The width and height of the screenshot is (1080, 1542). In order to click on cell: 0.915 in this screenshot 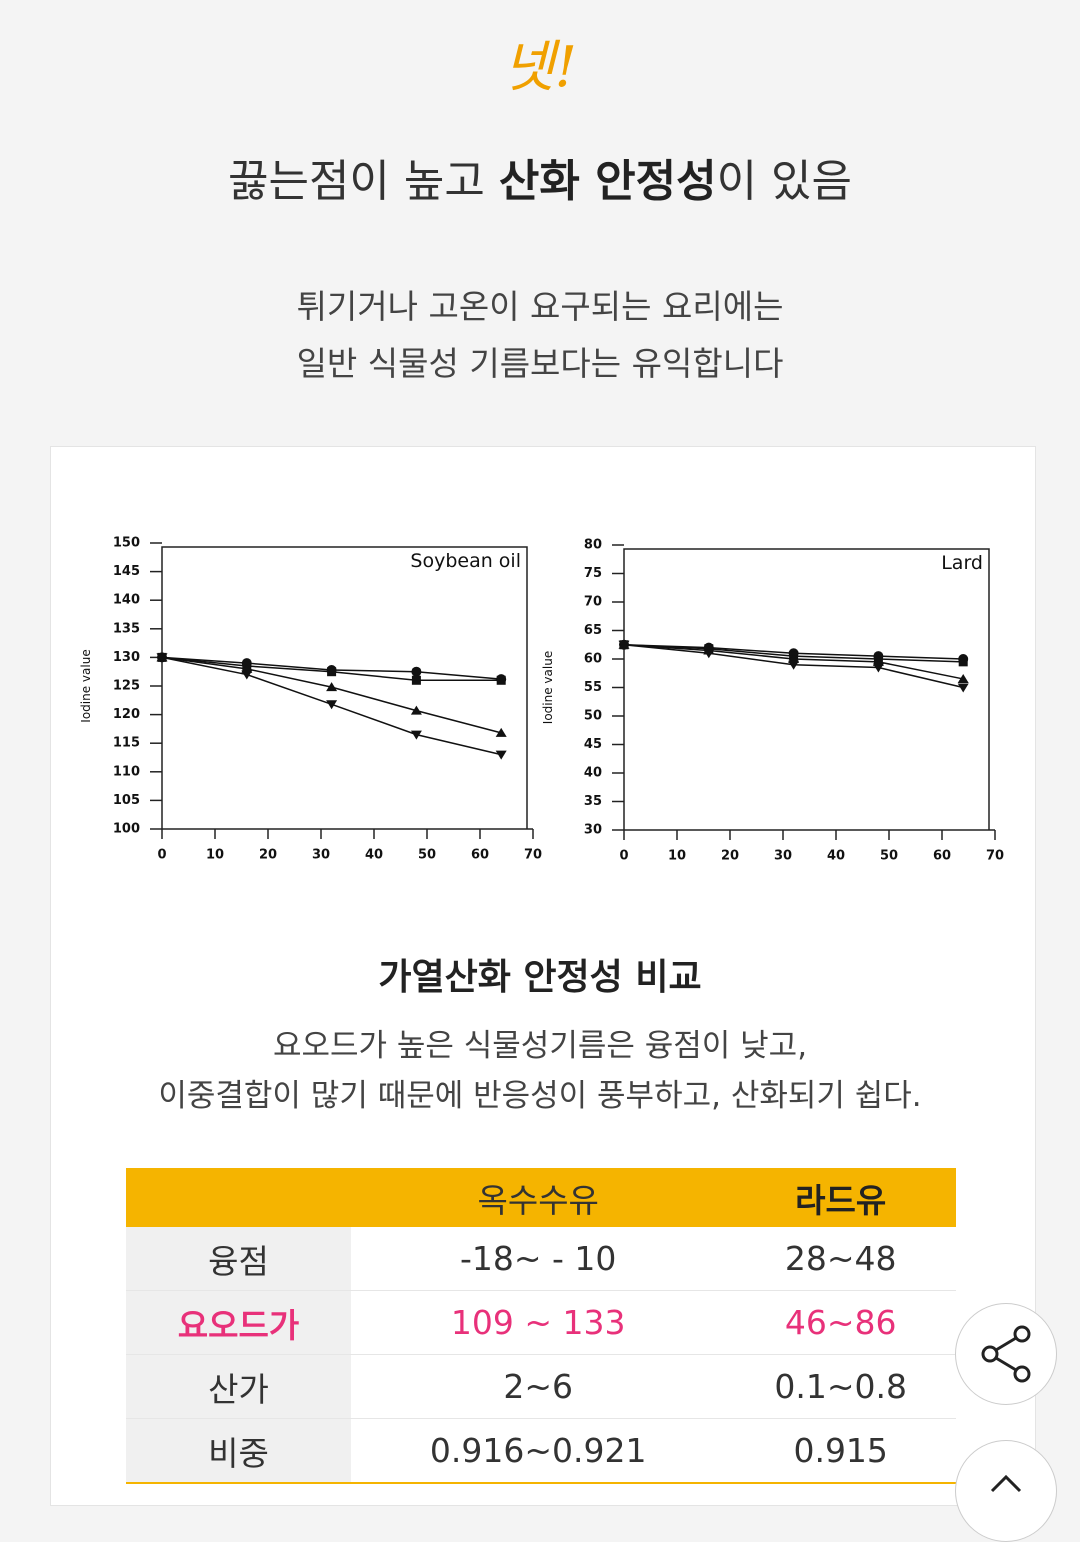, I will do `click(840, 1451)`.